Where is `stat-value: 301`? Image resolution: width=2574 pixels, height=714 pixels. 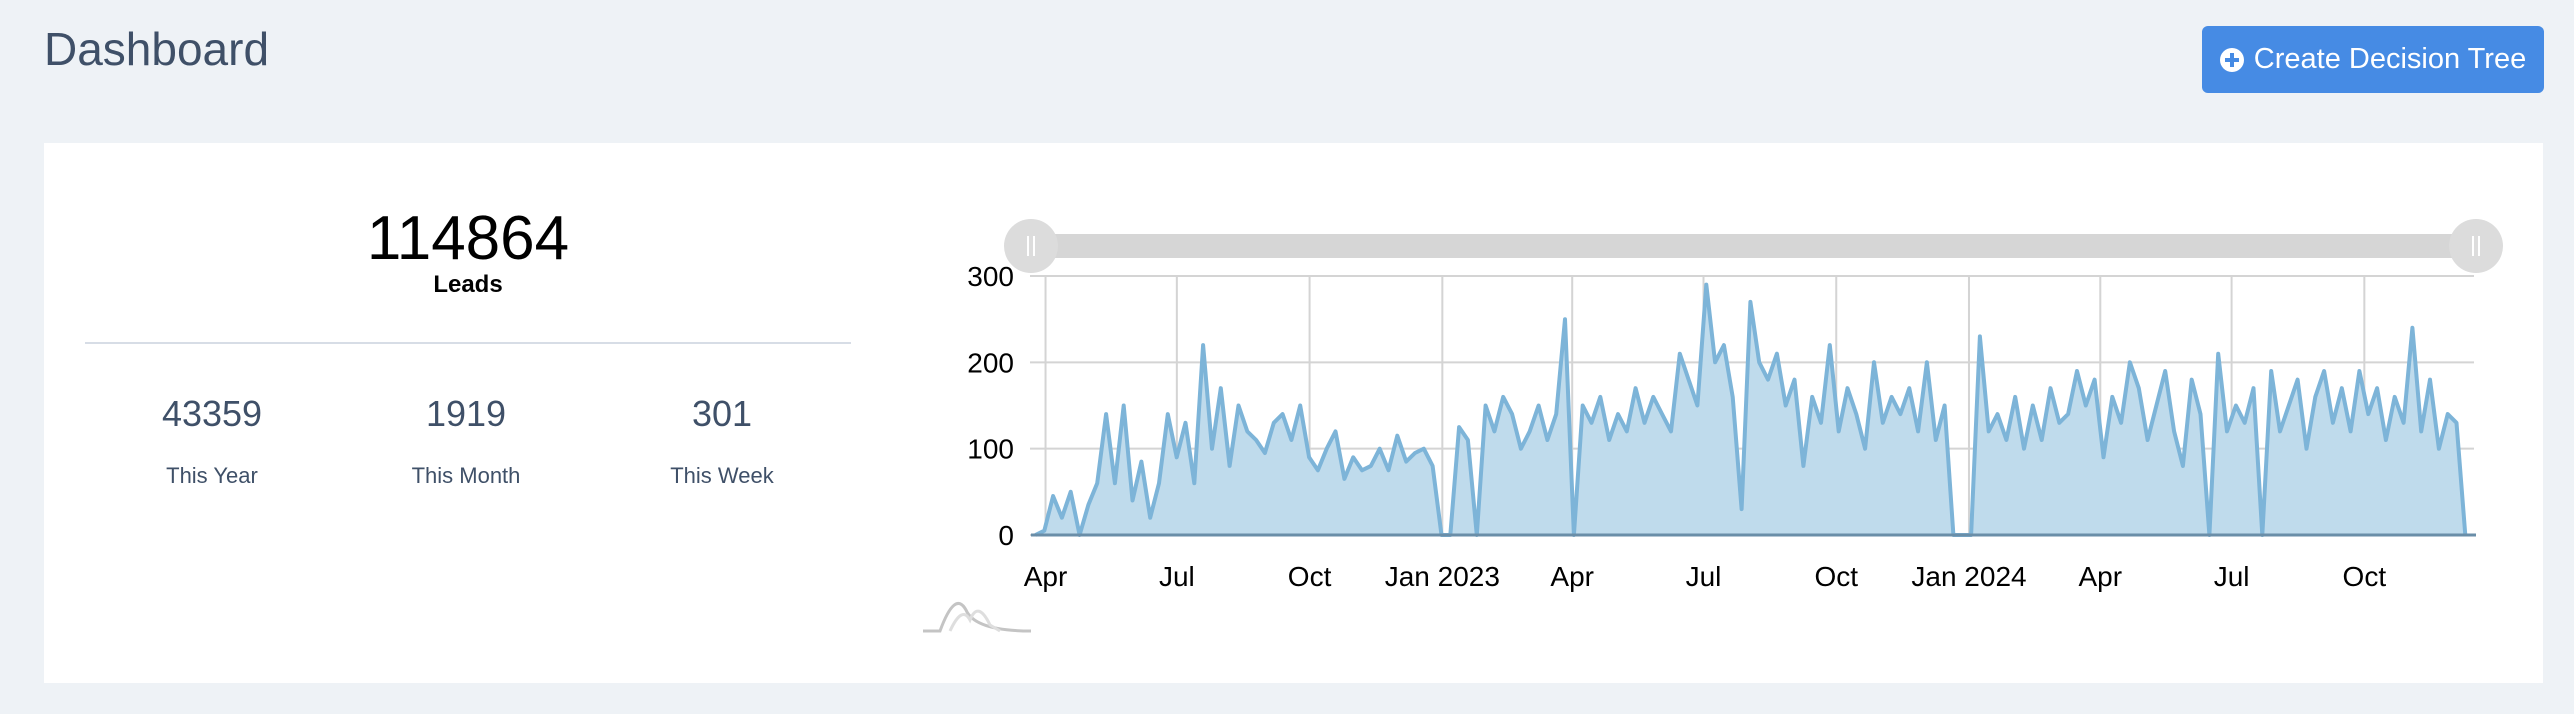
stat-value: 301 is located at coordinates (722, 413).